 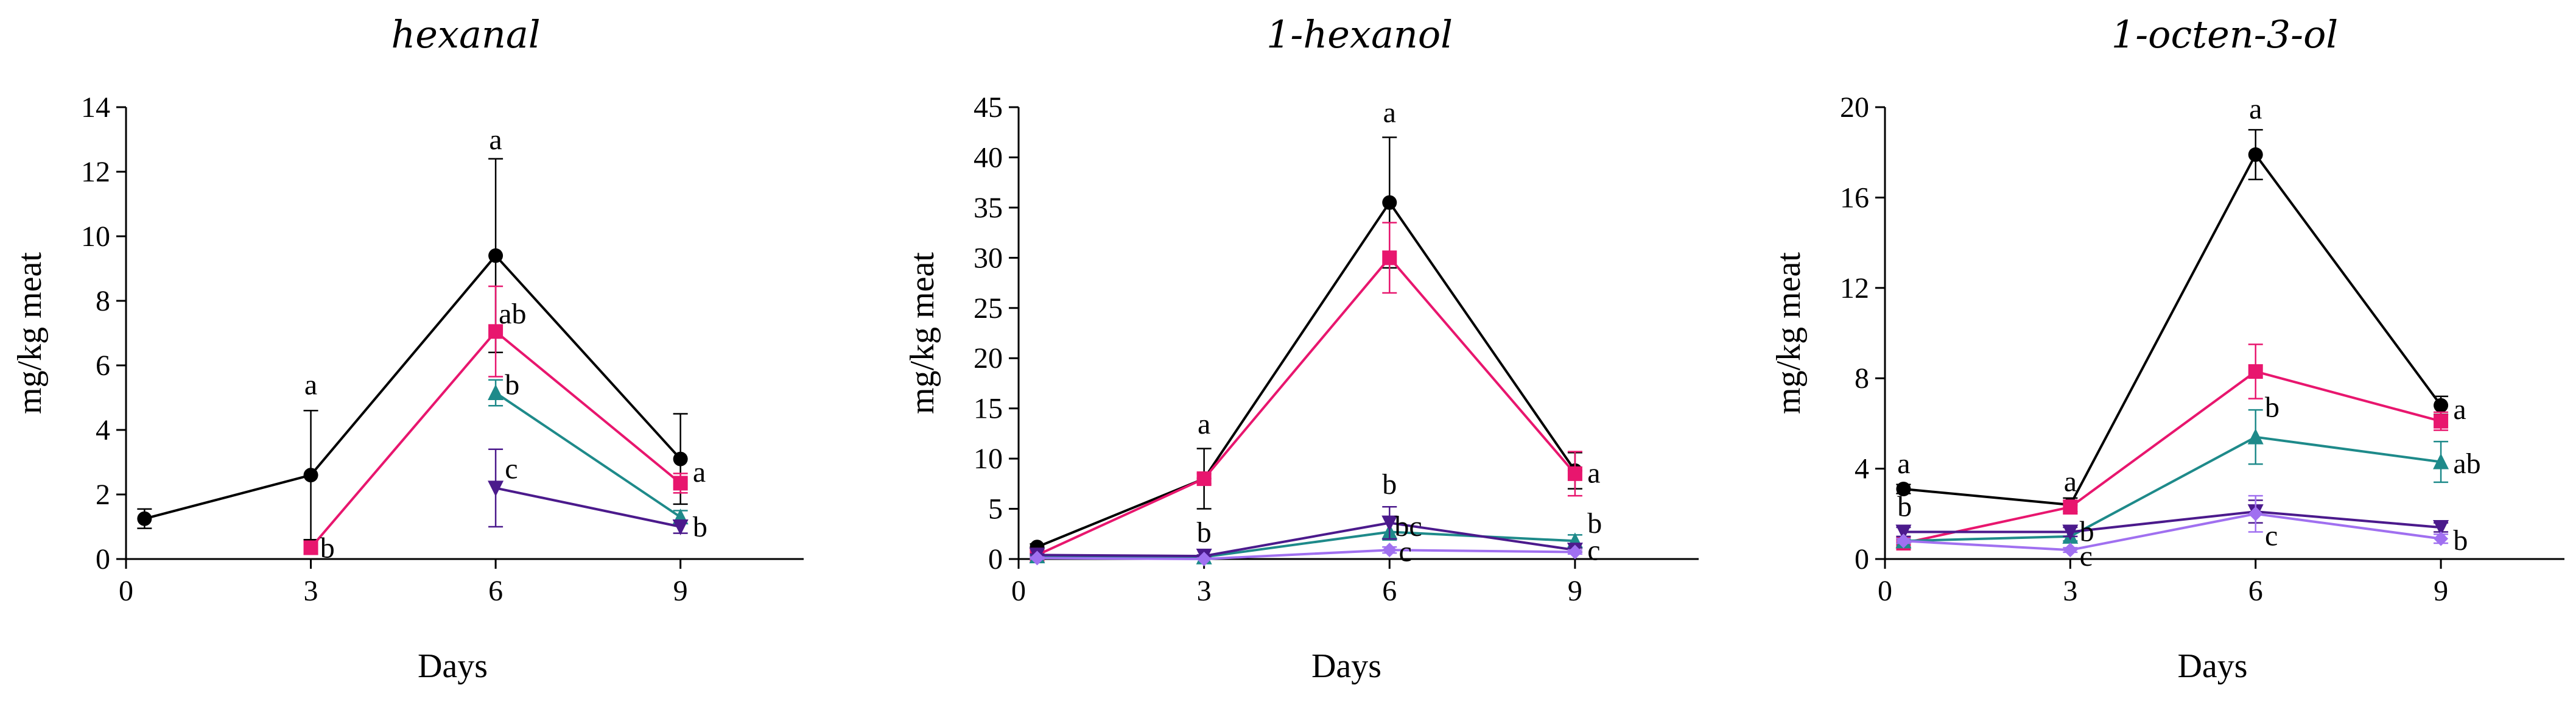 What do you see at coordinates (103, 301) in the screenshot?
I see `y-tick-label: 8` at bounding box center [103, 301].